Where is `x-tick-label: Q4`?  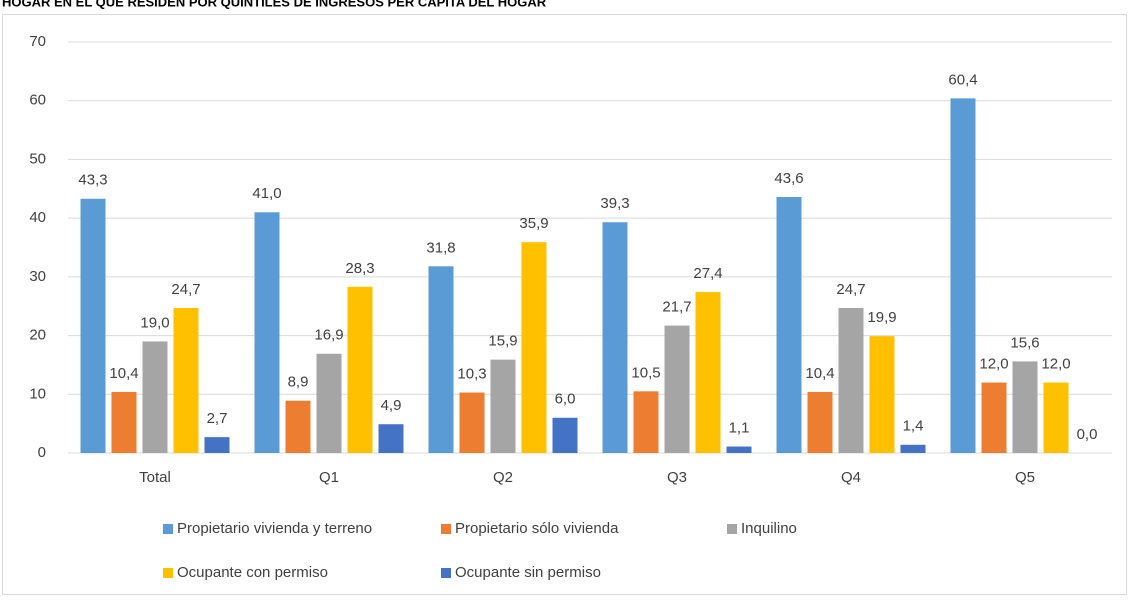
x-tick-label: Q4 is located at coordinates (851, 477).